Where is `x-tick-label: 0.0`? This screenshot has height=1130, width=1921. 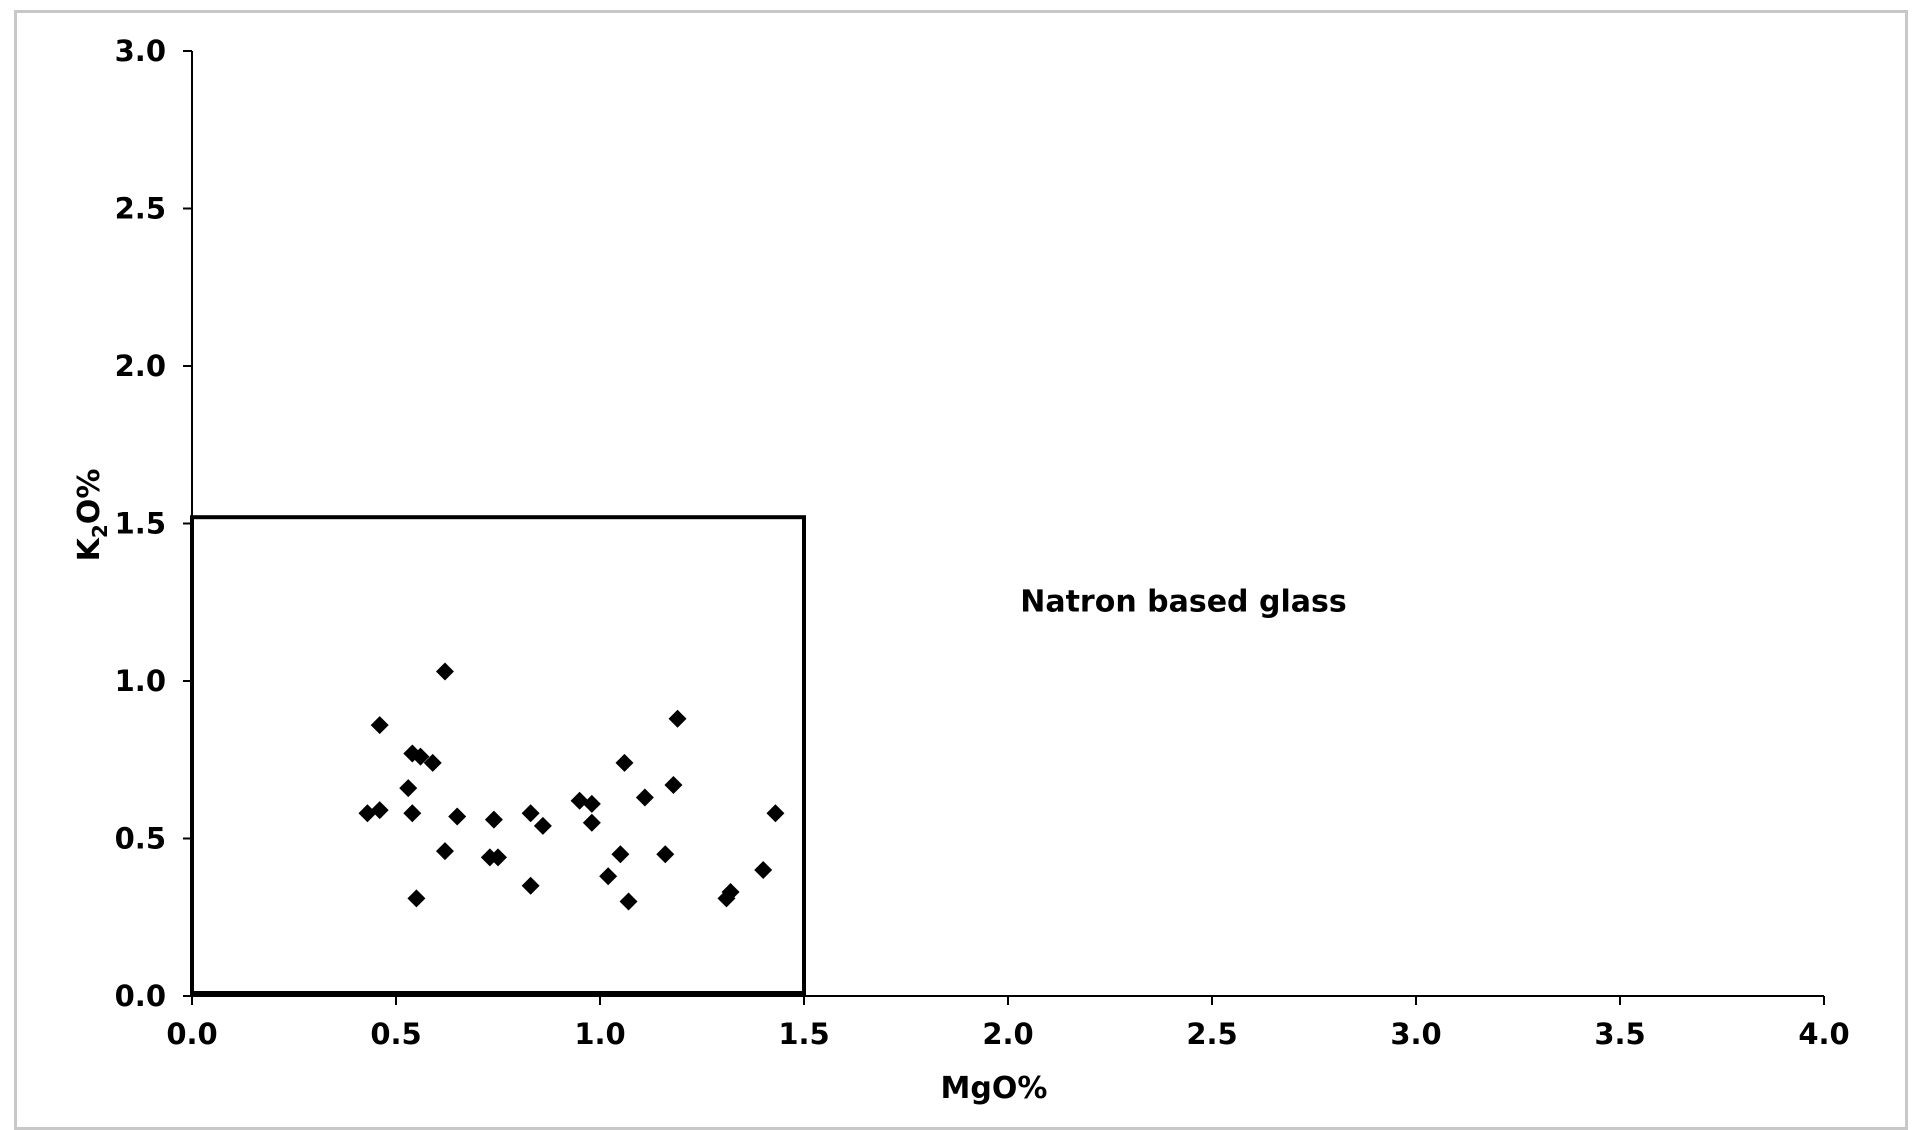
x-tick-label: 0.0 is located at coordinates (191, 1034).